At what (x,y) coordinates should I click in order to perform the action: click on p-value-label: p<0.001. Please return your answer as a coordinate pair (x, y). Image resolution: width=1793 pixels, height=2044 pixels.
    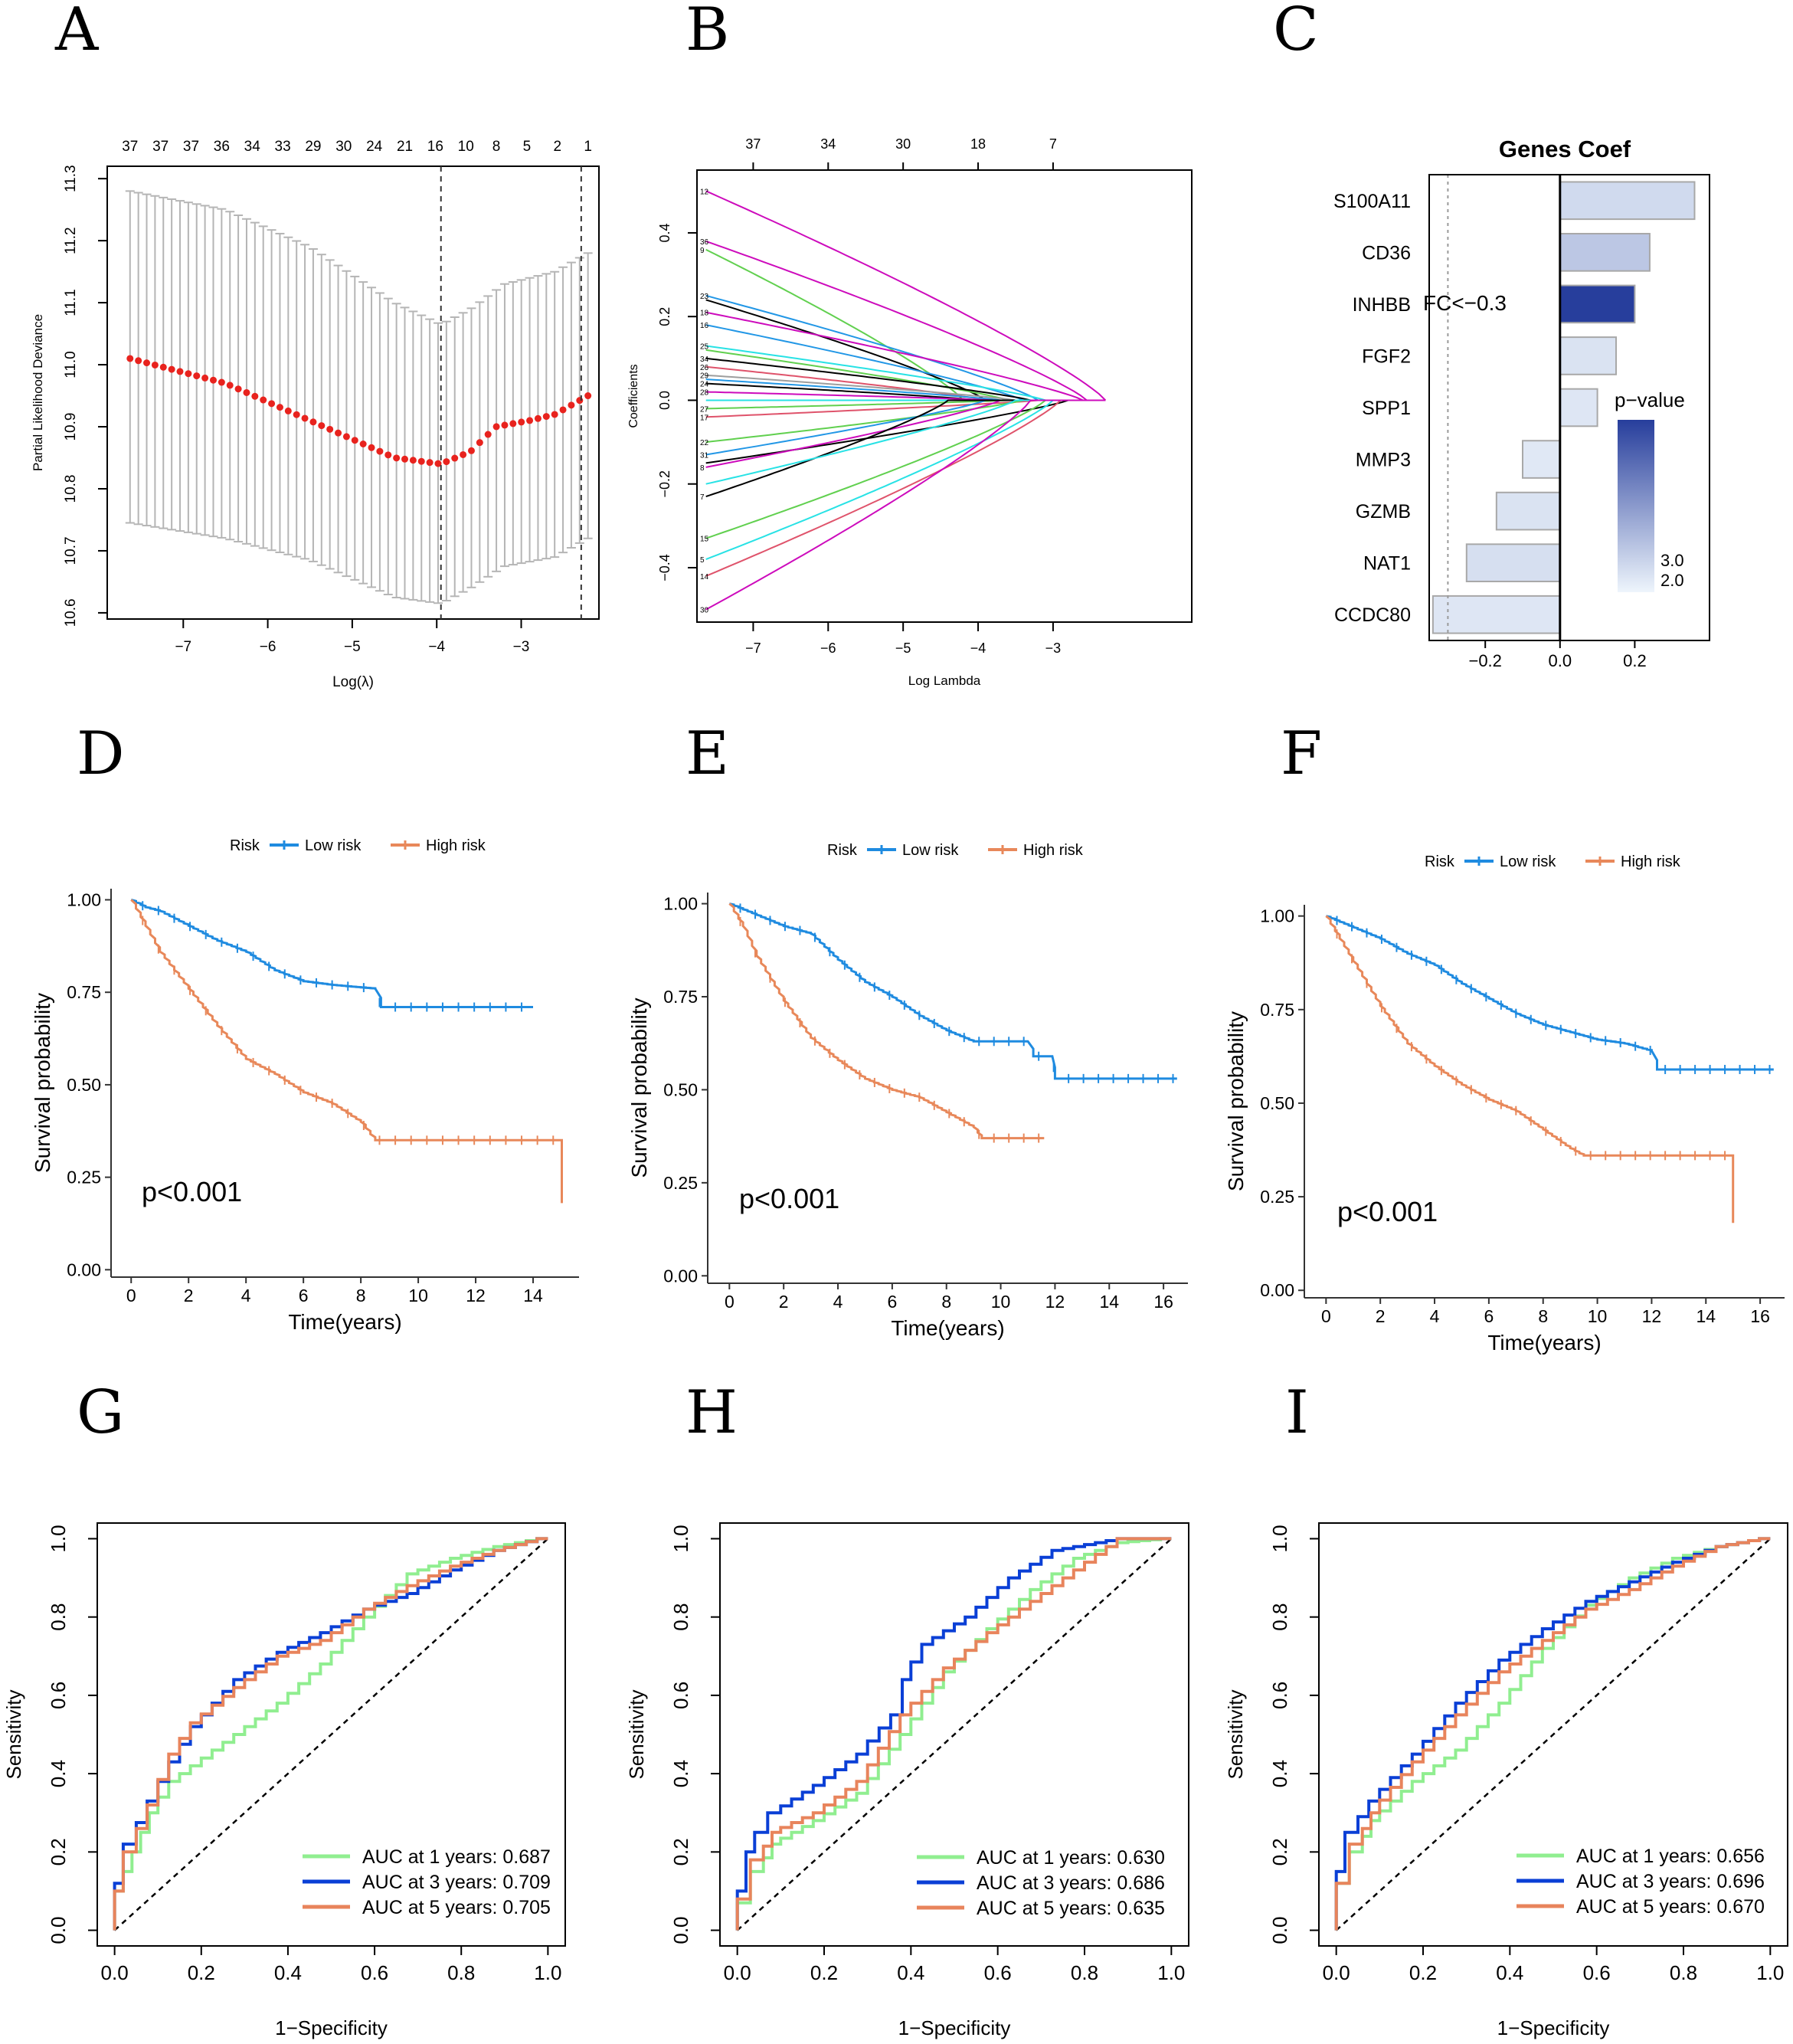
    Looking at the image, I should click on (1387, 1211).